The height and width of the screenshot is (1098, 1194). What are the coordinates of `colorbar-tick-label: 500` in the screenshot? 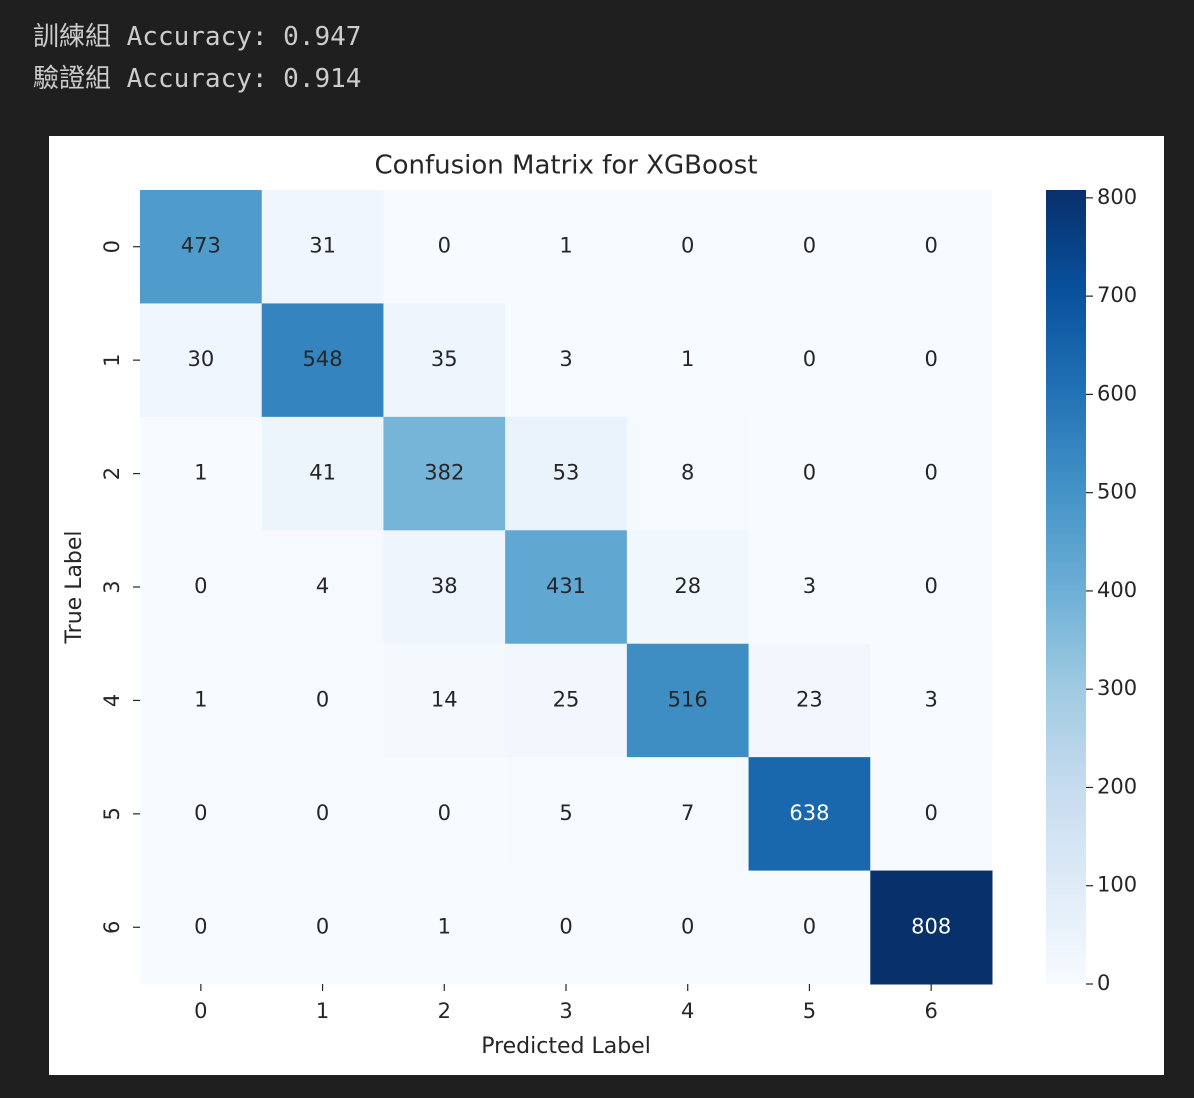 It's located at (1117, 492).